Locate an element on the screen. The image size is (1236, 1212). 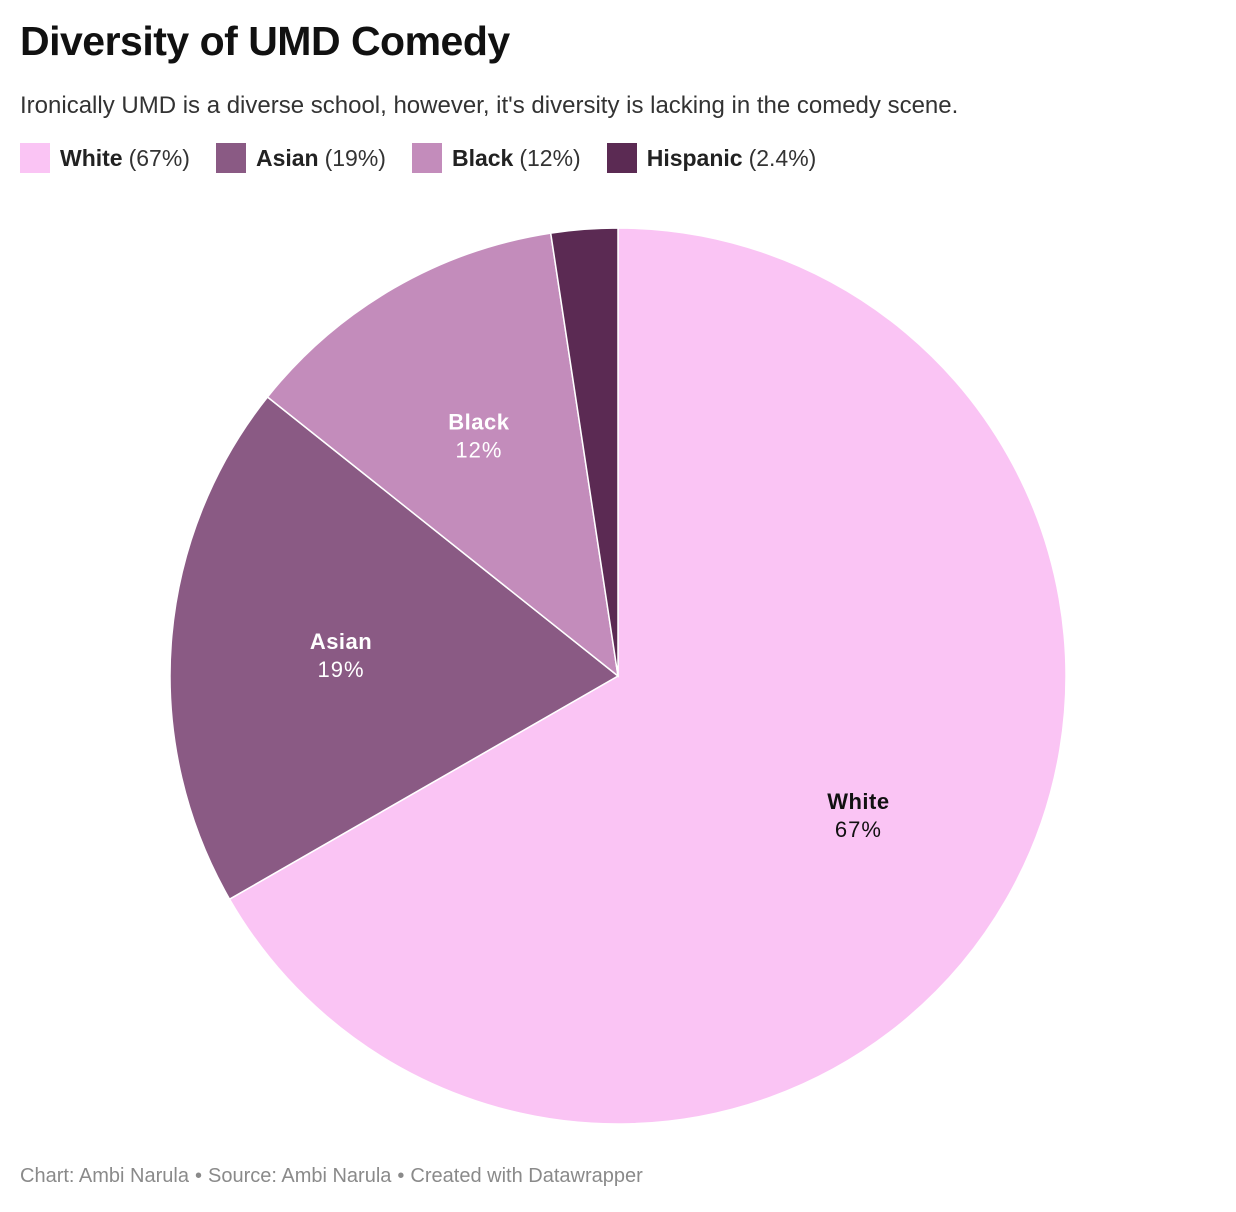
legend-value-hispanic: (2.4%) is located at coordinates (782, 157).